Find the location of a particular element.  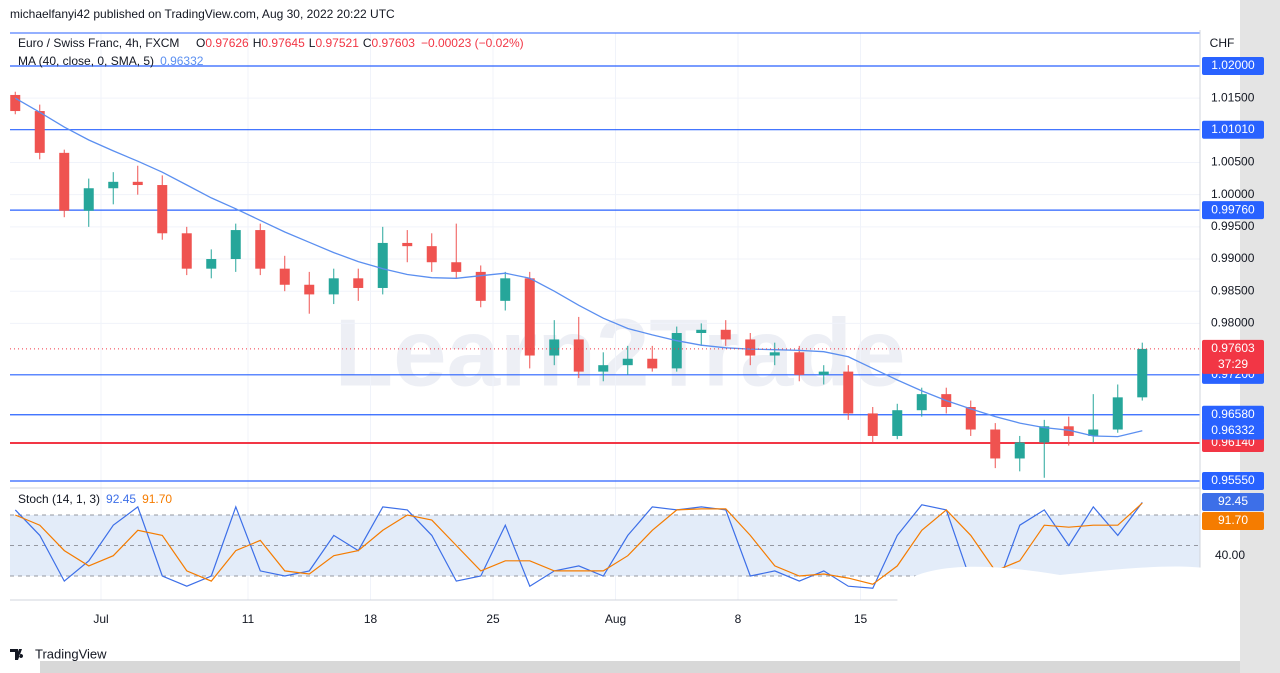

brand-icon is located at coordinates (17, 654).